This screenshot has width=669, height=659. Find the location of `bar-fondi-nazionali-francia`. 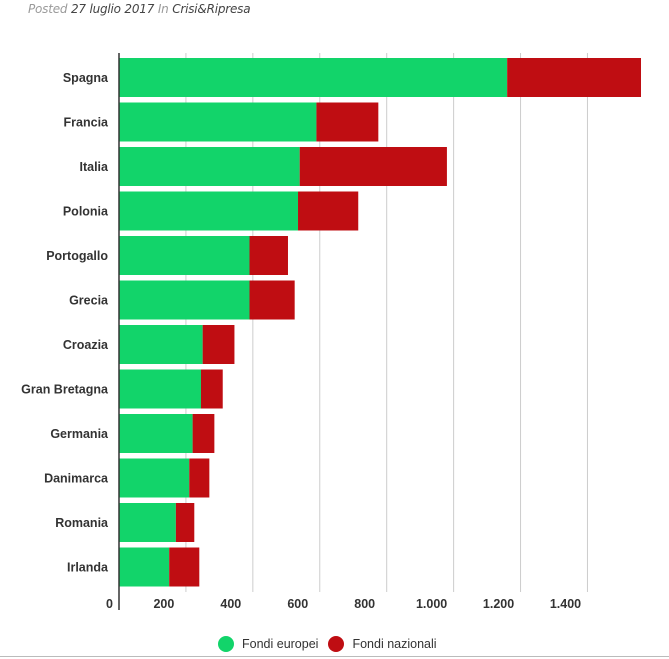

bar-fondi-nazionali-francia is located at coordinates (347, 122).